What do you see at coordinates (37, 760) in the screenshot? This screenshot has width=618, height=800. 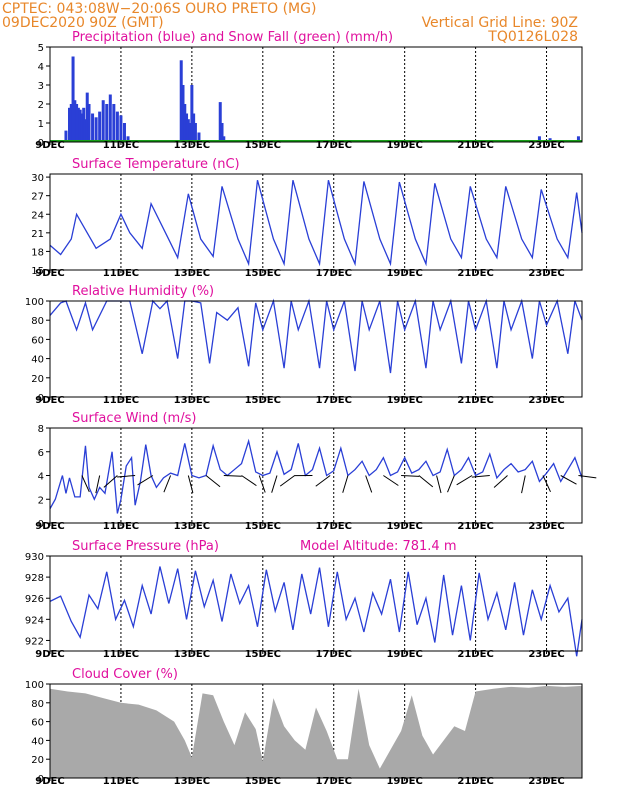 I see `y-tick-label: 20` at bounding box center [37, 760].